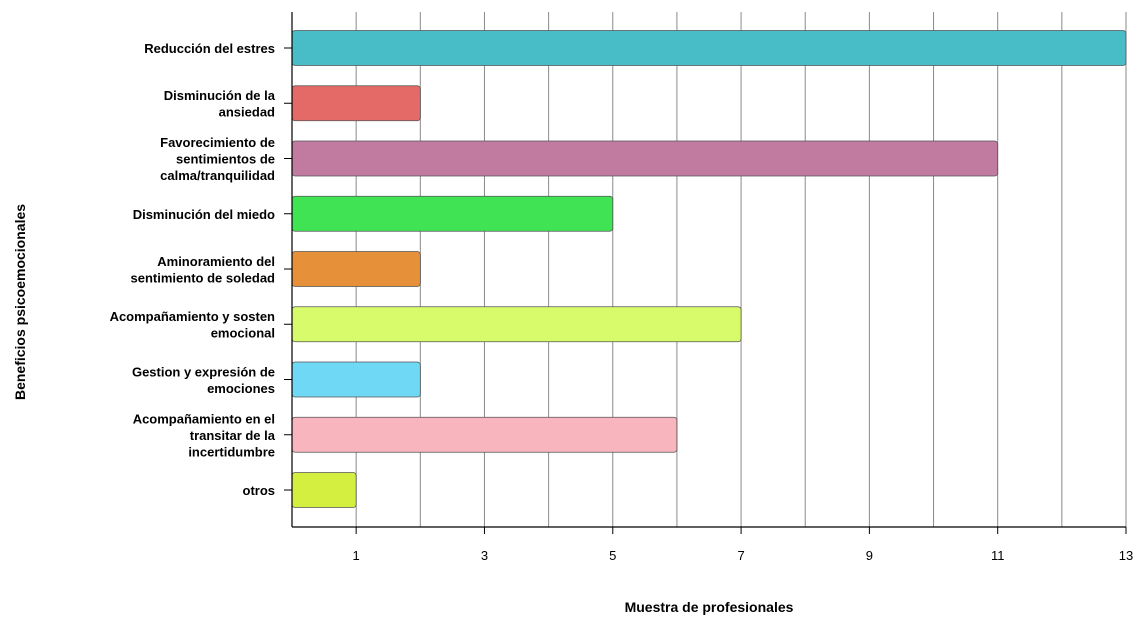  What do you see at coordinates (204, 214) in the screenshot?
I see `y-category-label: Disminución del miedo` at bounding box center [204, 214].